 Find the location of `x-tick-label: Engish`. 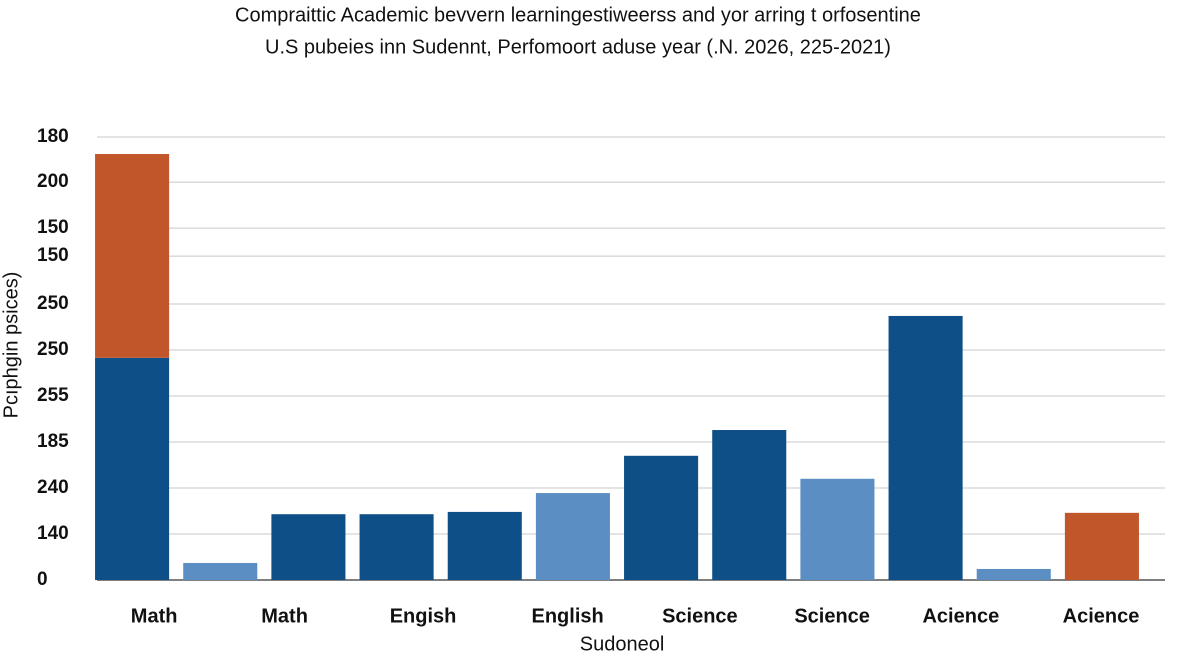

x-tick-label: Engish is located at coordinates (423, 616).